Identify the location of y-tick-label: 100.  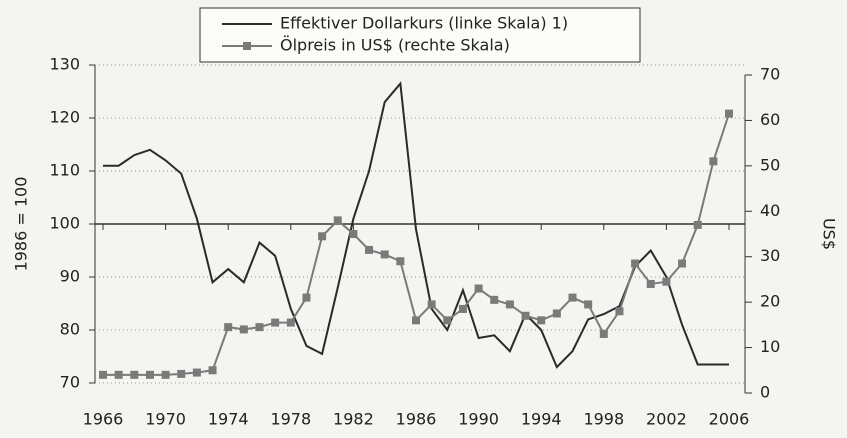
(64, 223).